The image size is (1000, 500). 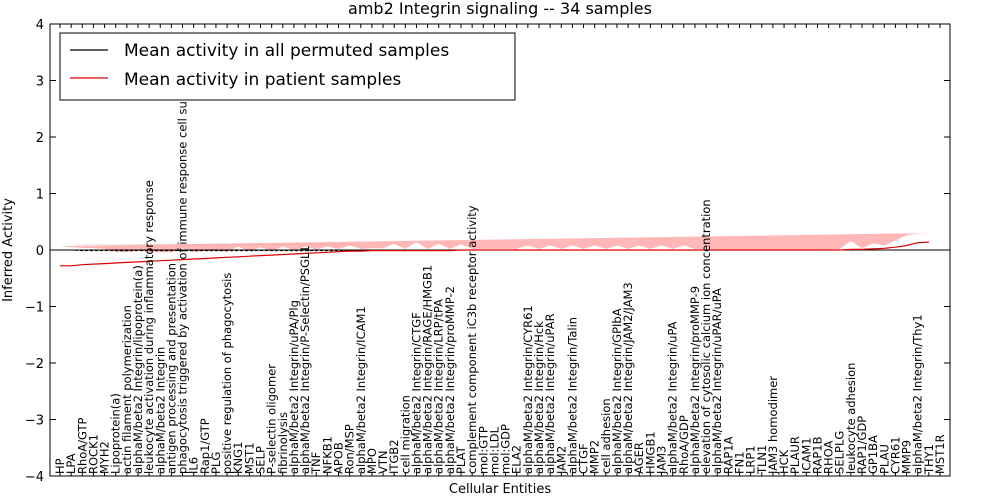 I want to click on entity-label: alphaM/beta2 Integrin/RAGE/HMGB1, so click(x=428, y=369).